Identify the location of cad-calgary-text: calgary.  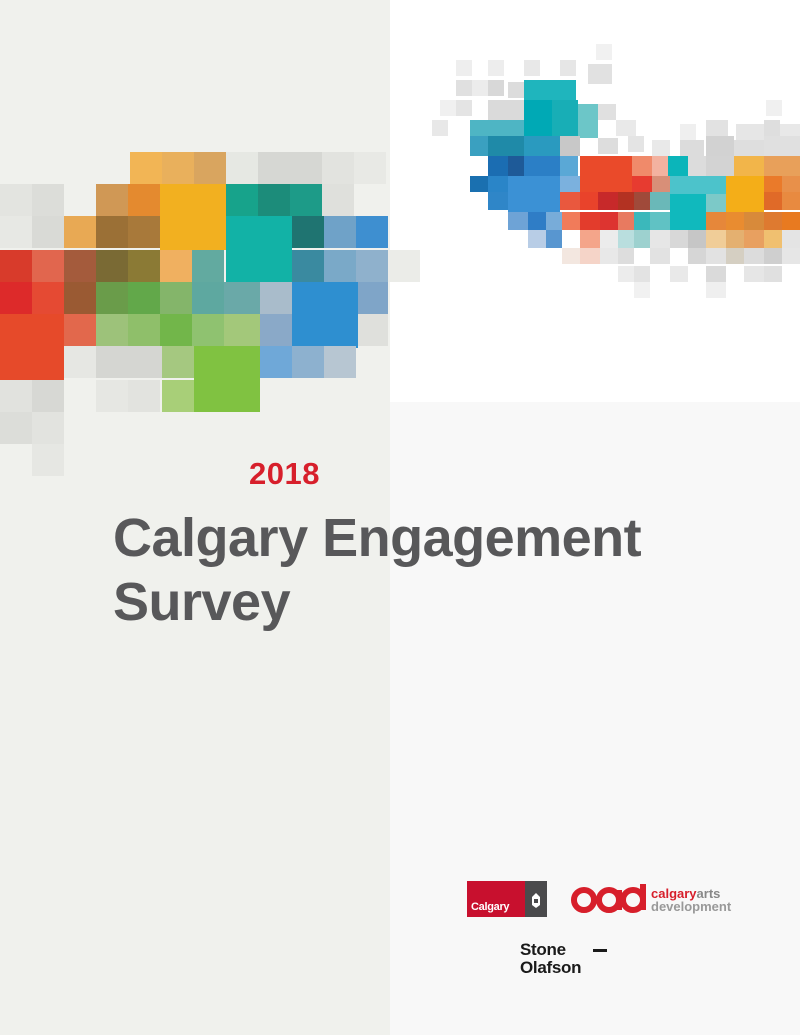
(674, 893).